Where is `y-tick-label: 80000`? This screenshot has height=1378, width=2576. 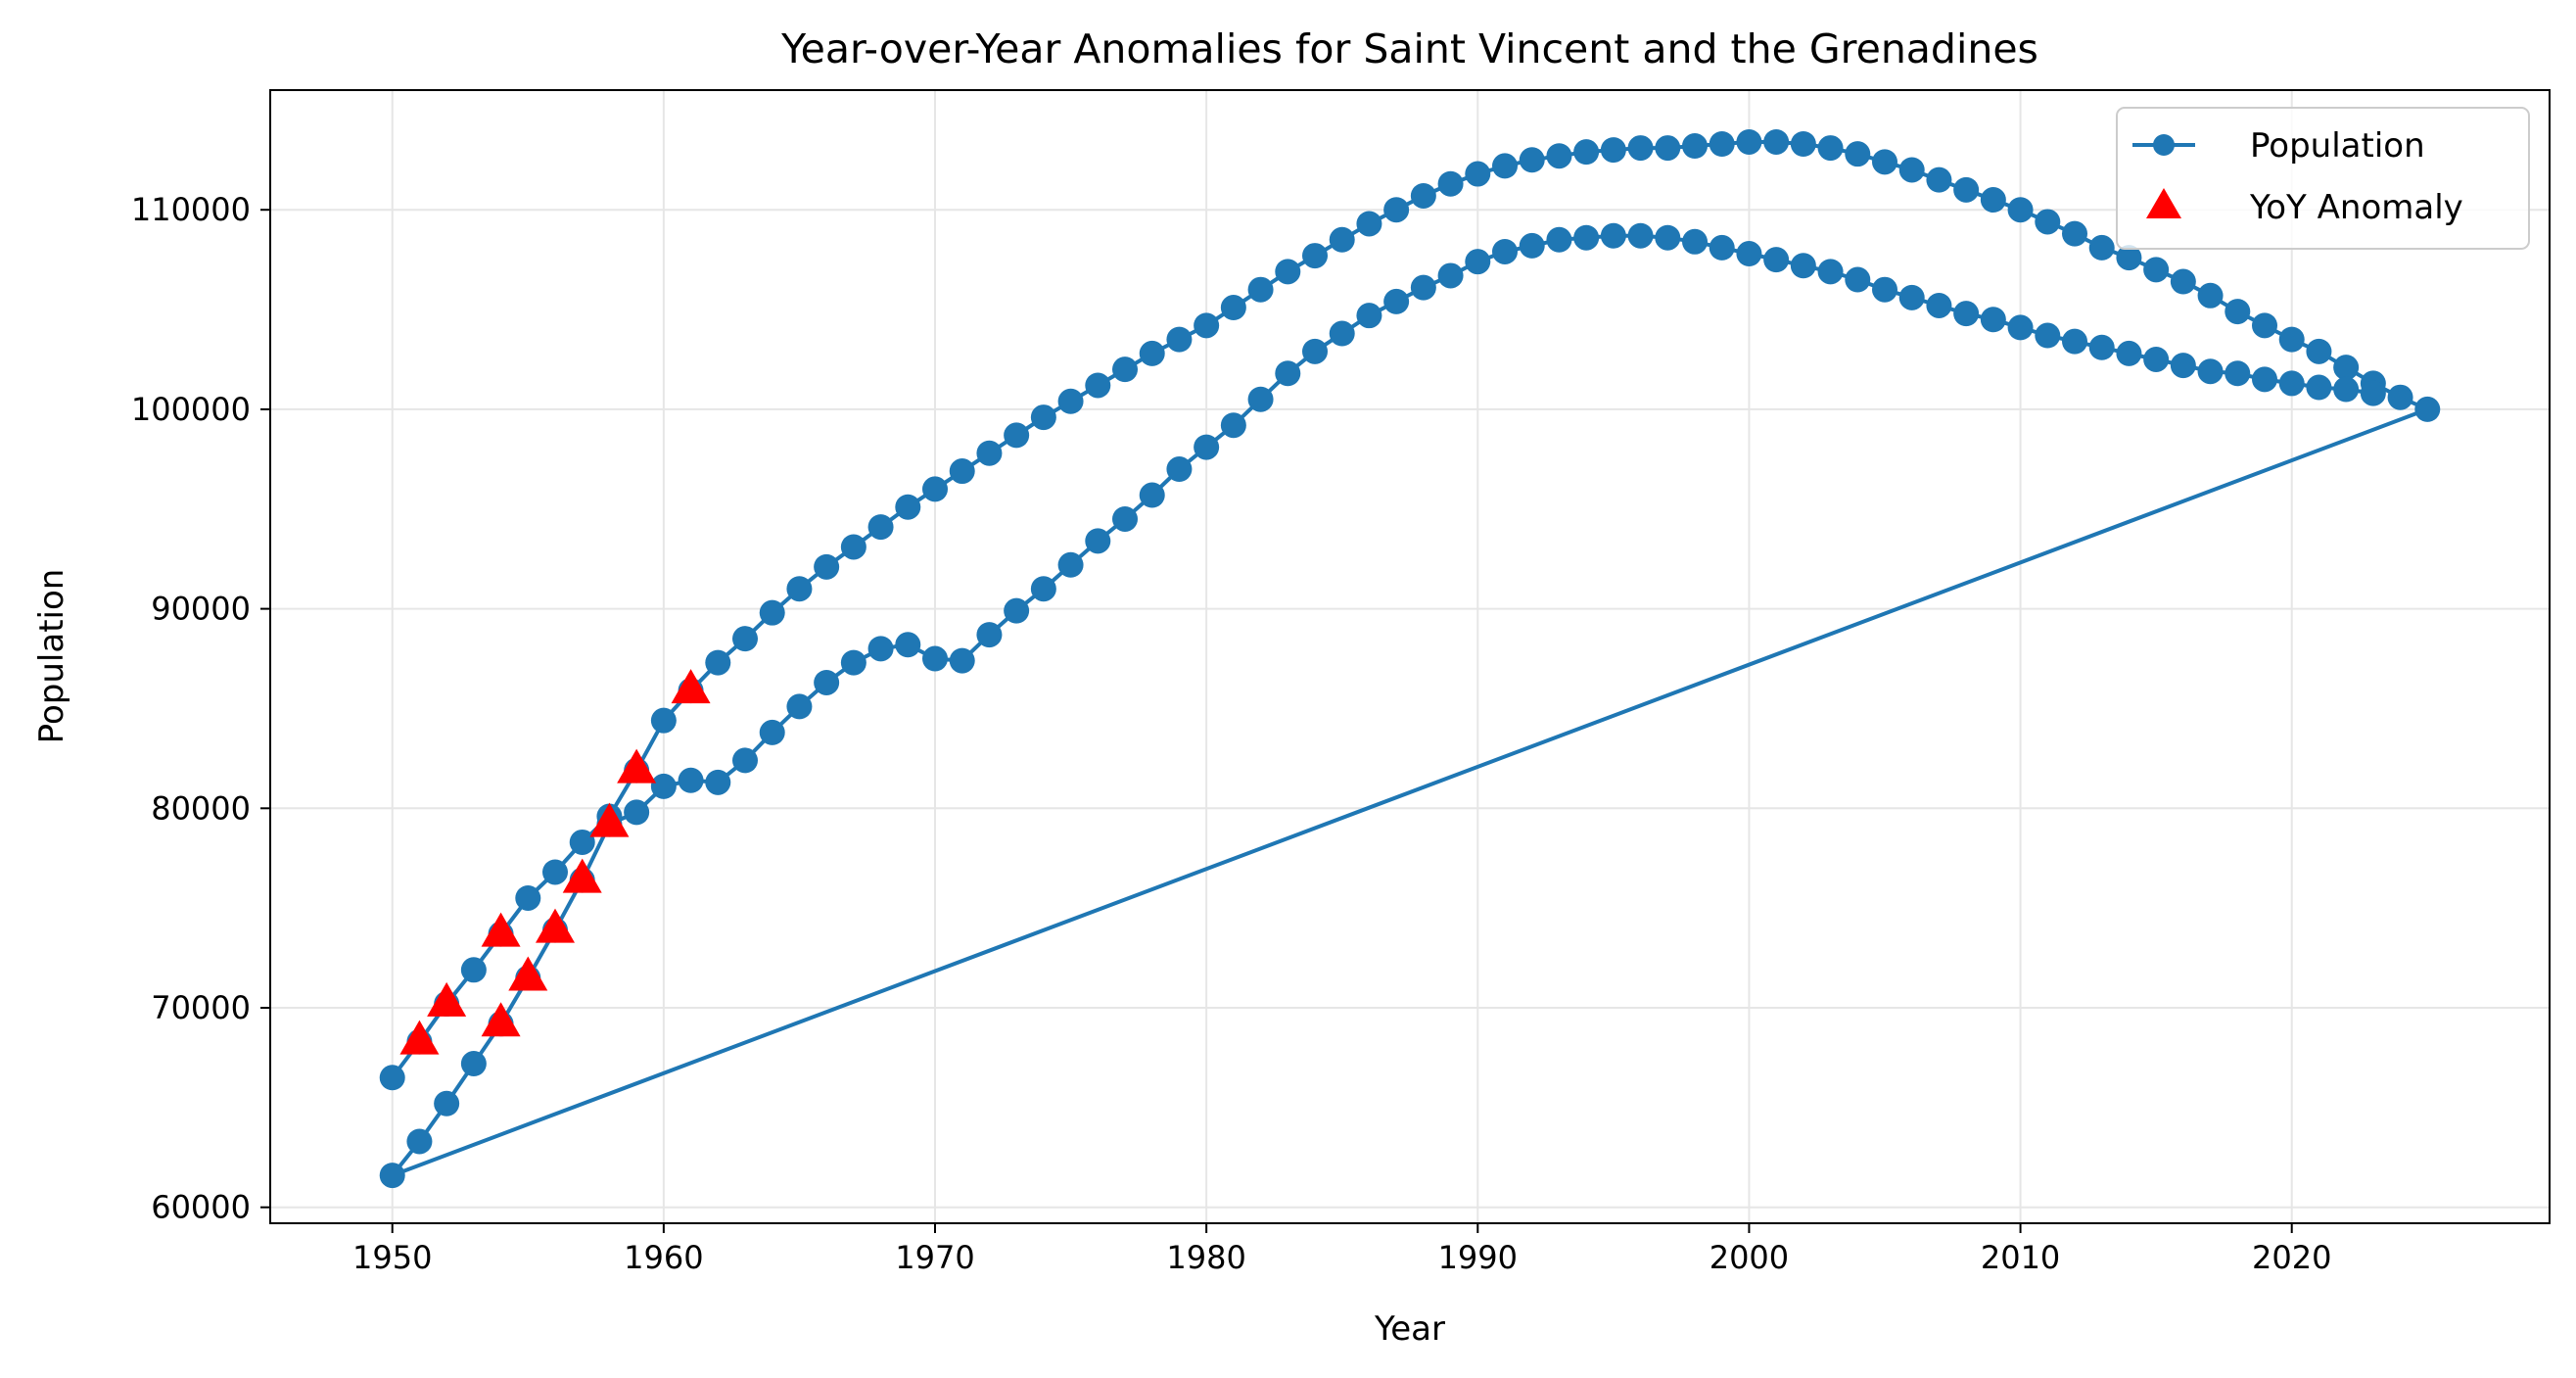 y-tick-label: 80000 is located at coordinates (201, 808).